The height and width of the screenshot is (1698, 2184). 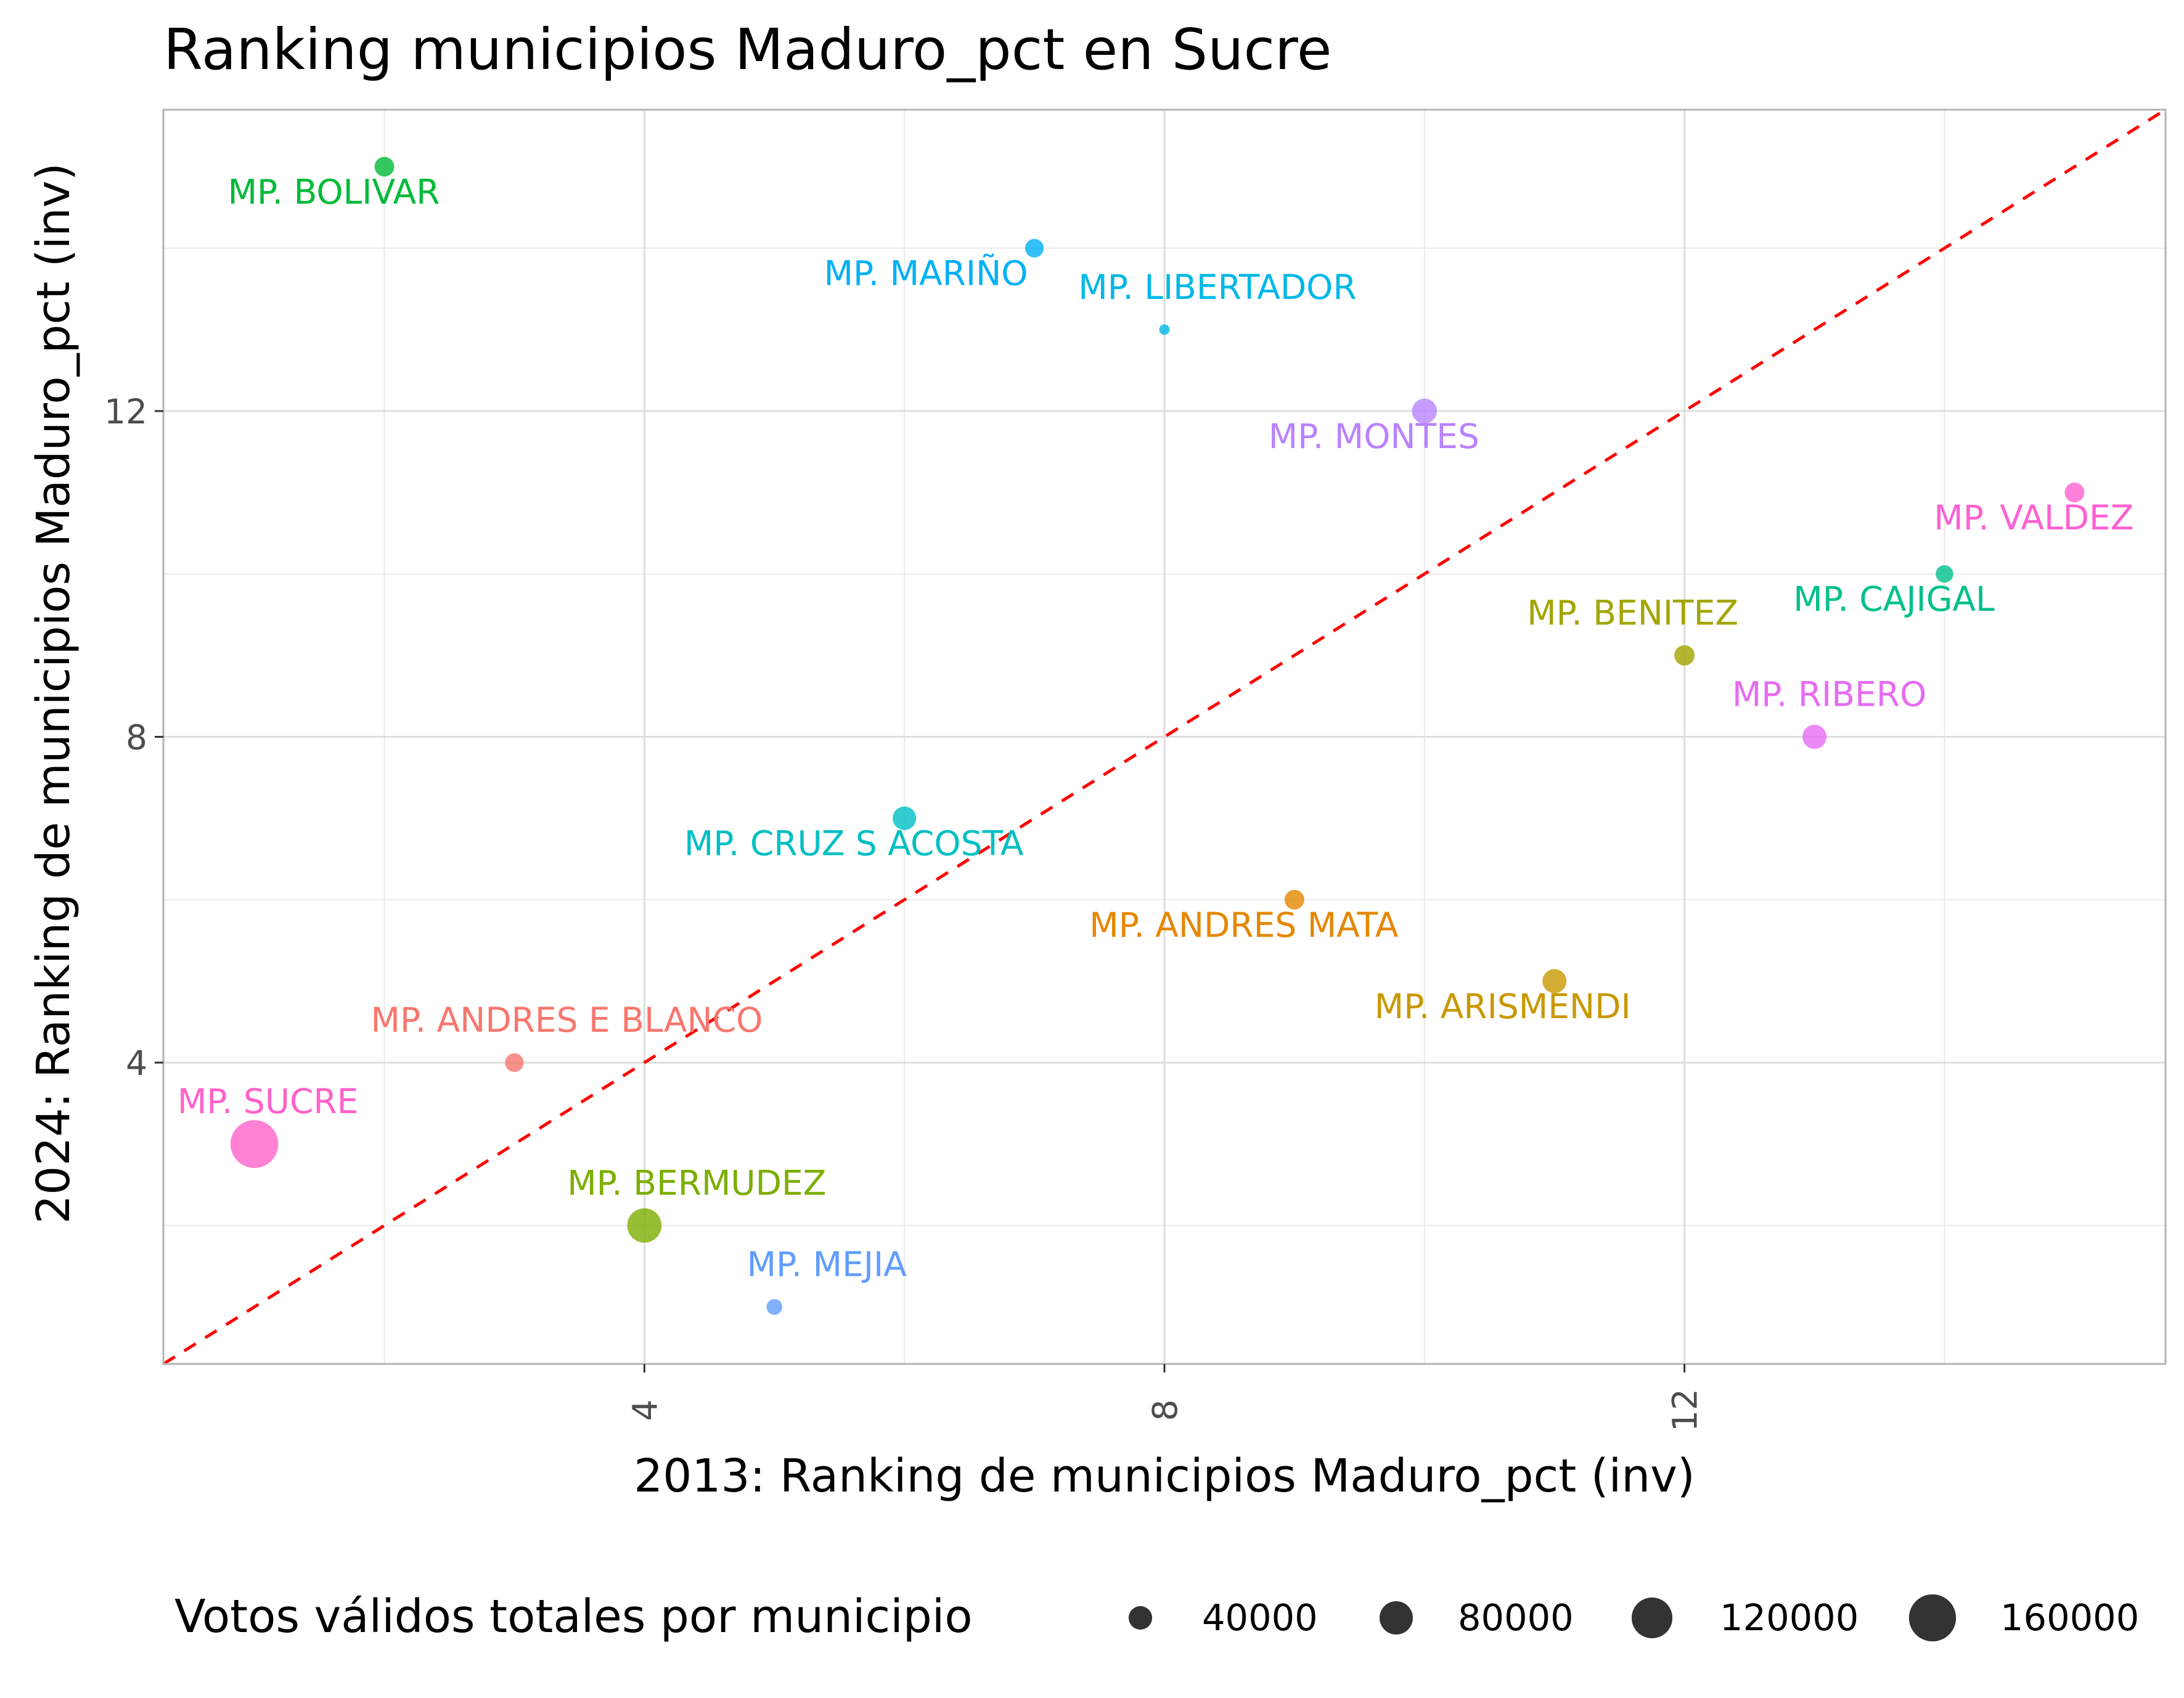 What do you see at coordinates (1633, 612) in the screenshot?
I see `point-label: MP. BENITEZ` at bounding box center [1633, 612].